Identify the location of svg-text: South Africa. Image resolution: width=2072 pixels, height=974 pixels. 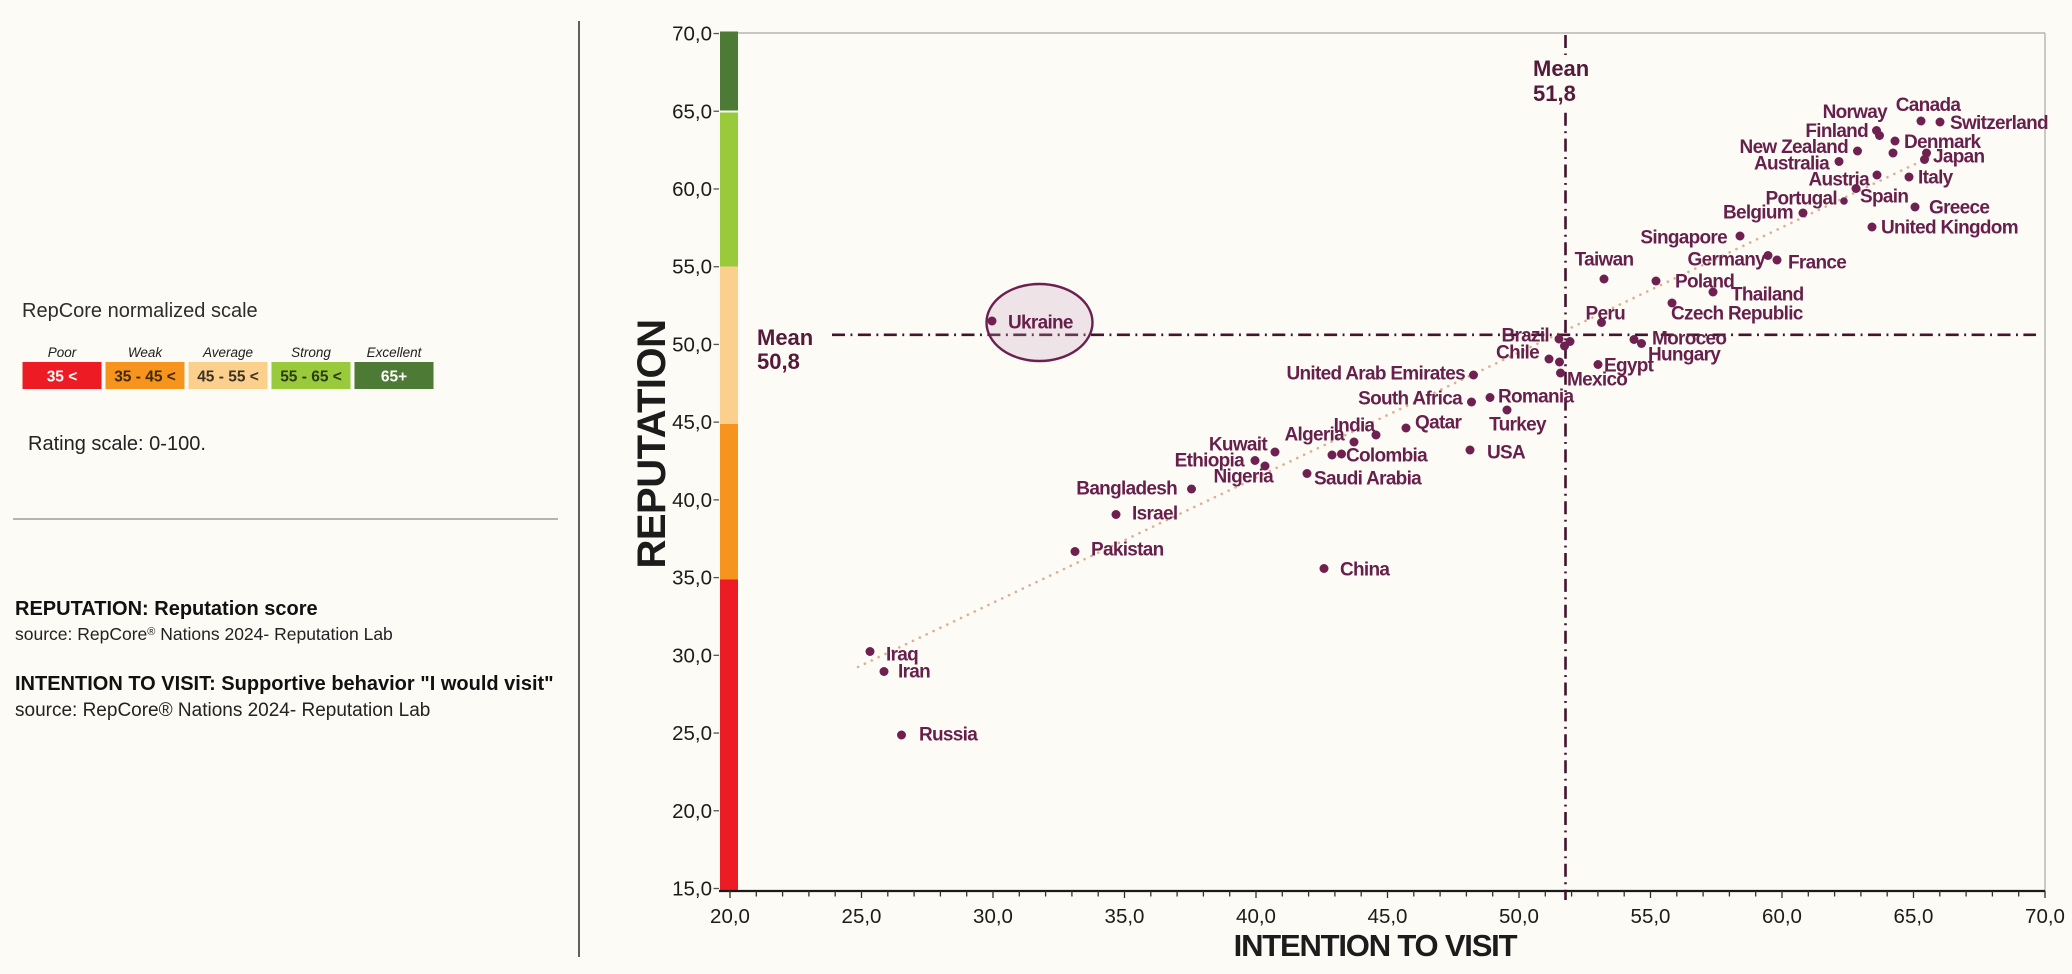
(1410, 398).